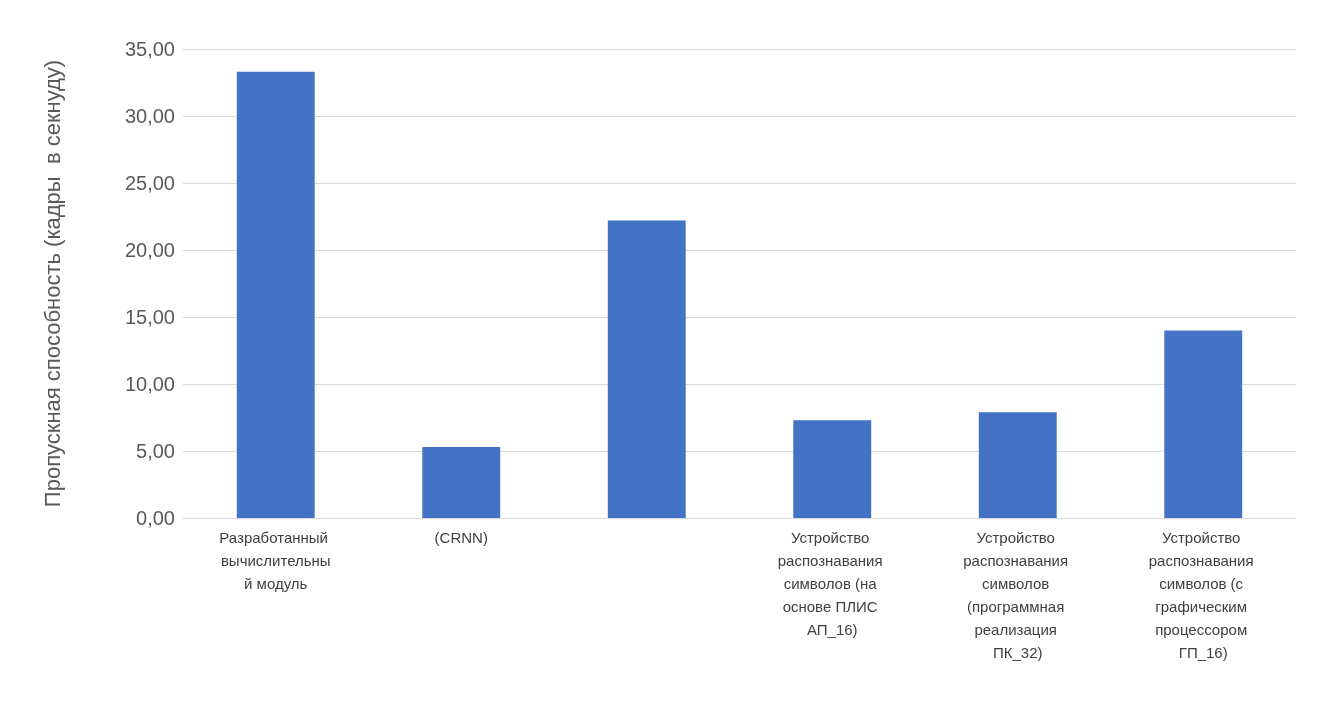 The image size is (1339, 708). I want to click on y-axis-title: Пропускная способность (кадры в секнуду), so click(52, 283).